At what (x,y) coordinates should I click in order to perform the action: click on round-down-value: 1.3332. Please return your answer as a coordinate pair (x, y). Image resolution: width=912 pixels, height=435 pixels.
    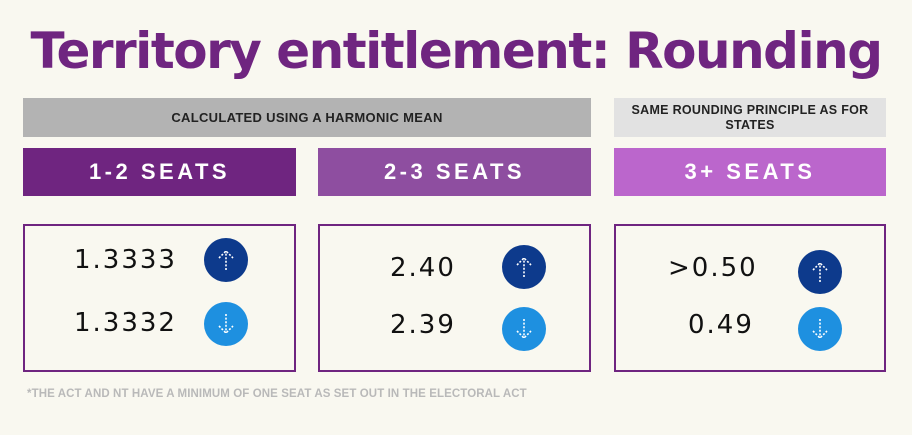
    Looking at the image, I should click on (125, 323).